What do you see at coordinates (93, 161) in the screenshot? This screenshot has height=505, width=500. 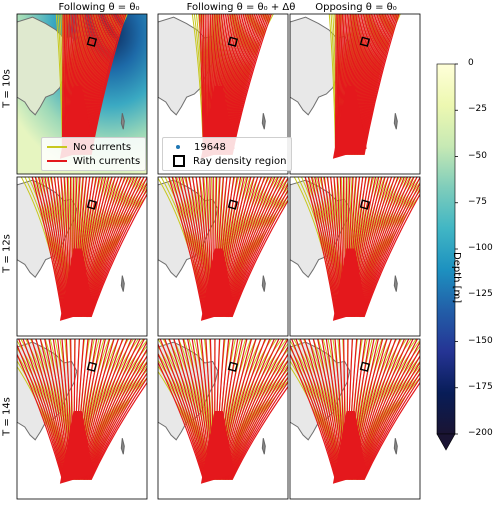 I see `legend-entry-with-currents: With currents` at bounding box center [93, 161].